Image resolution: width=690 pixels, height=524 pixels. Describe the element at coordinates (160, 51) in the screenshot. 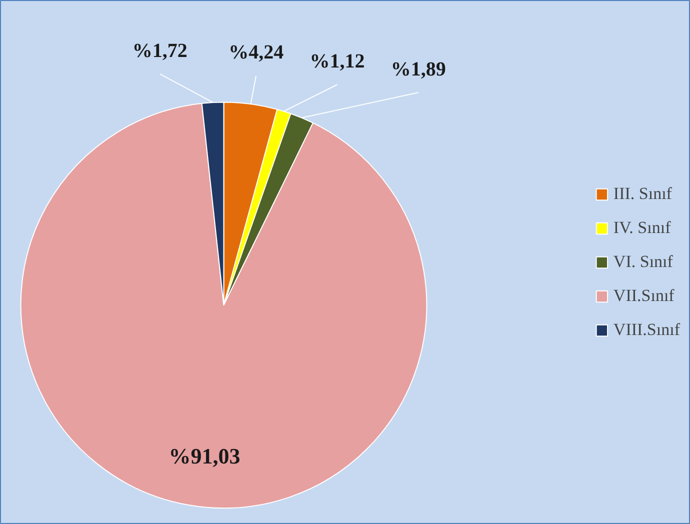

I see `data-label: %1,72` at that location.